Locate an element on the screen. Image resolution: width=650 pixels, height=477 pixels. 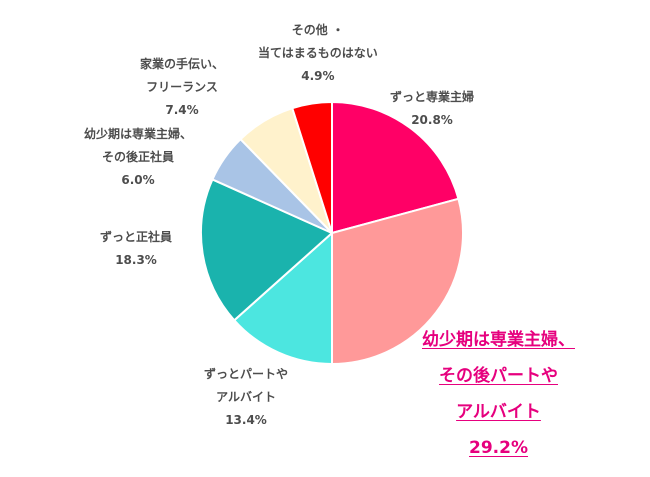
slice-label-3: ずっと正社員 18.3% is located at coordinates (136, 248).